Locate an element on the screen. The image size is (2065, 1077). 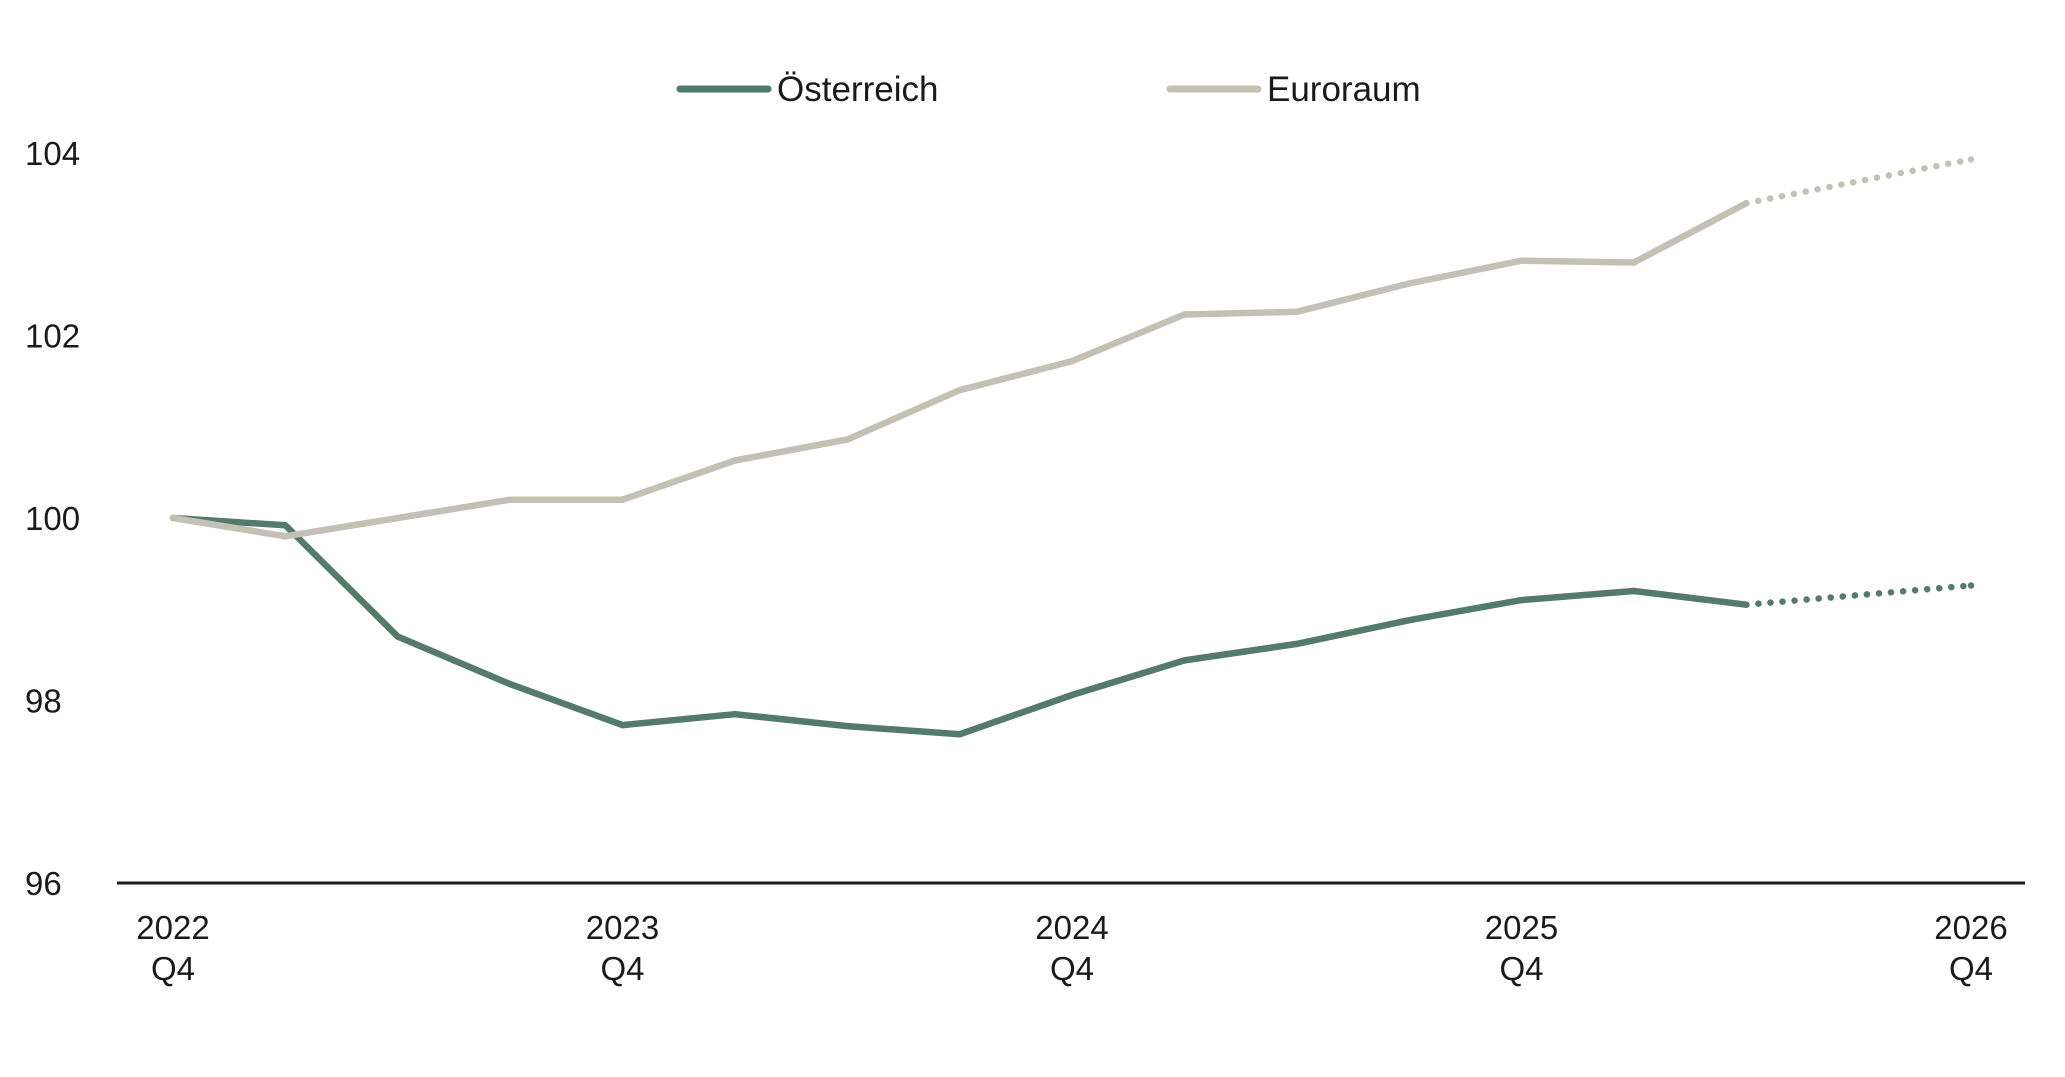
series-forecast-euroraum is located at coordinates (1859, 181).